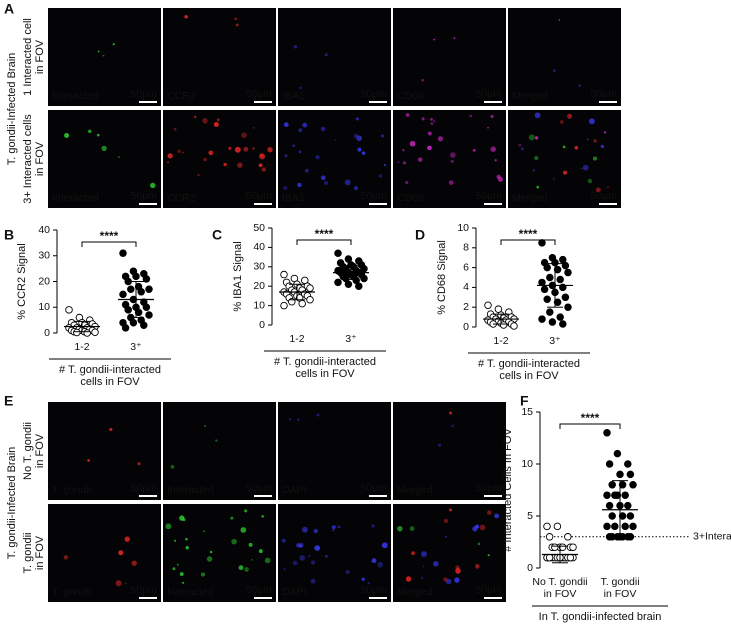 Image resolution: width=731 pixels, height=630 pixels. Describe the element at coordinates (81, 347) in the screenshot. I see `x-tick-label: 1-2` at that location.